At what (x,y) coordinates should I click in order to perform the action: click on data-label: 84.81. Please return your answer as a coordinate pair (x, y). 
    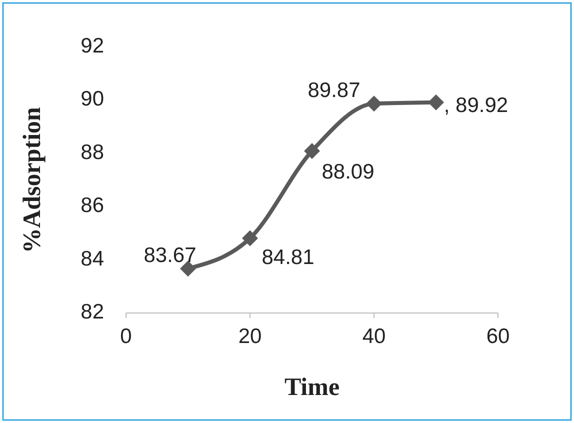
    Looking at the image, I should click on (288, 257).